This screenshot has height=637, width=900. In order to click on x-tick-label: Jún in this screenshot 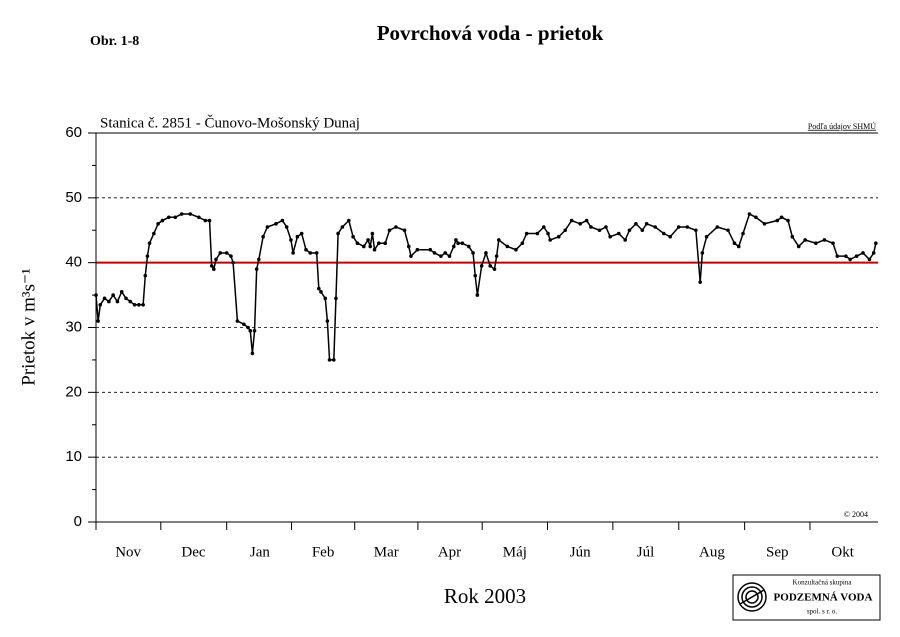, I will do `click(580, 552)`.